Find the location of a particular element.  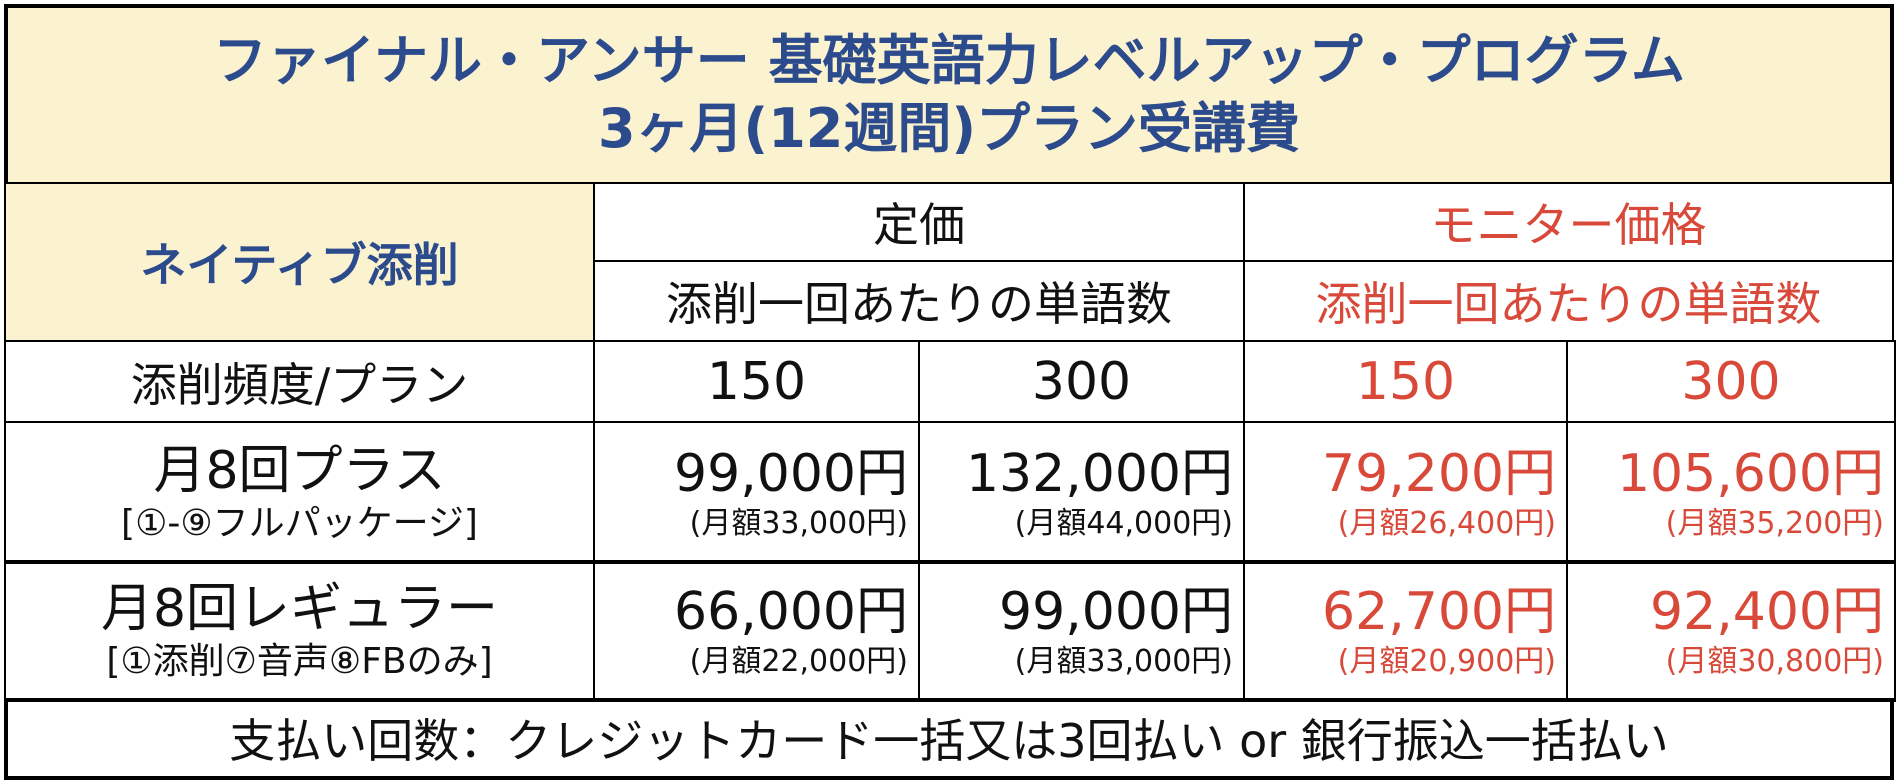

plan-name: 月8回プラス is located at coordinates (299, 470).